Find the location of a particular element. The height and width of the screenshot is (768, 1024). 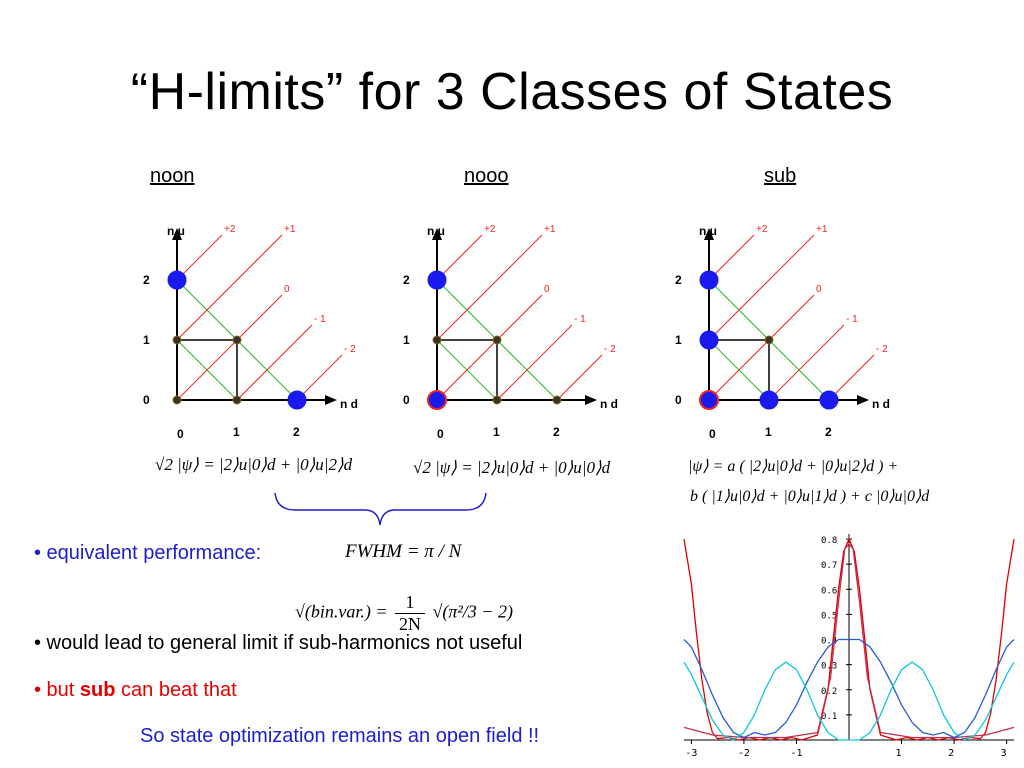

bullet-text: • equivalent performance: is located at coordinates (148, 553).